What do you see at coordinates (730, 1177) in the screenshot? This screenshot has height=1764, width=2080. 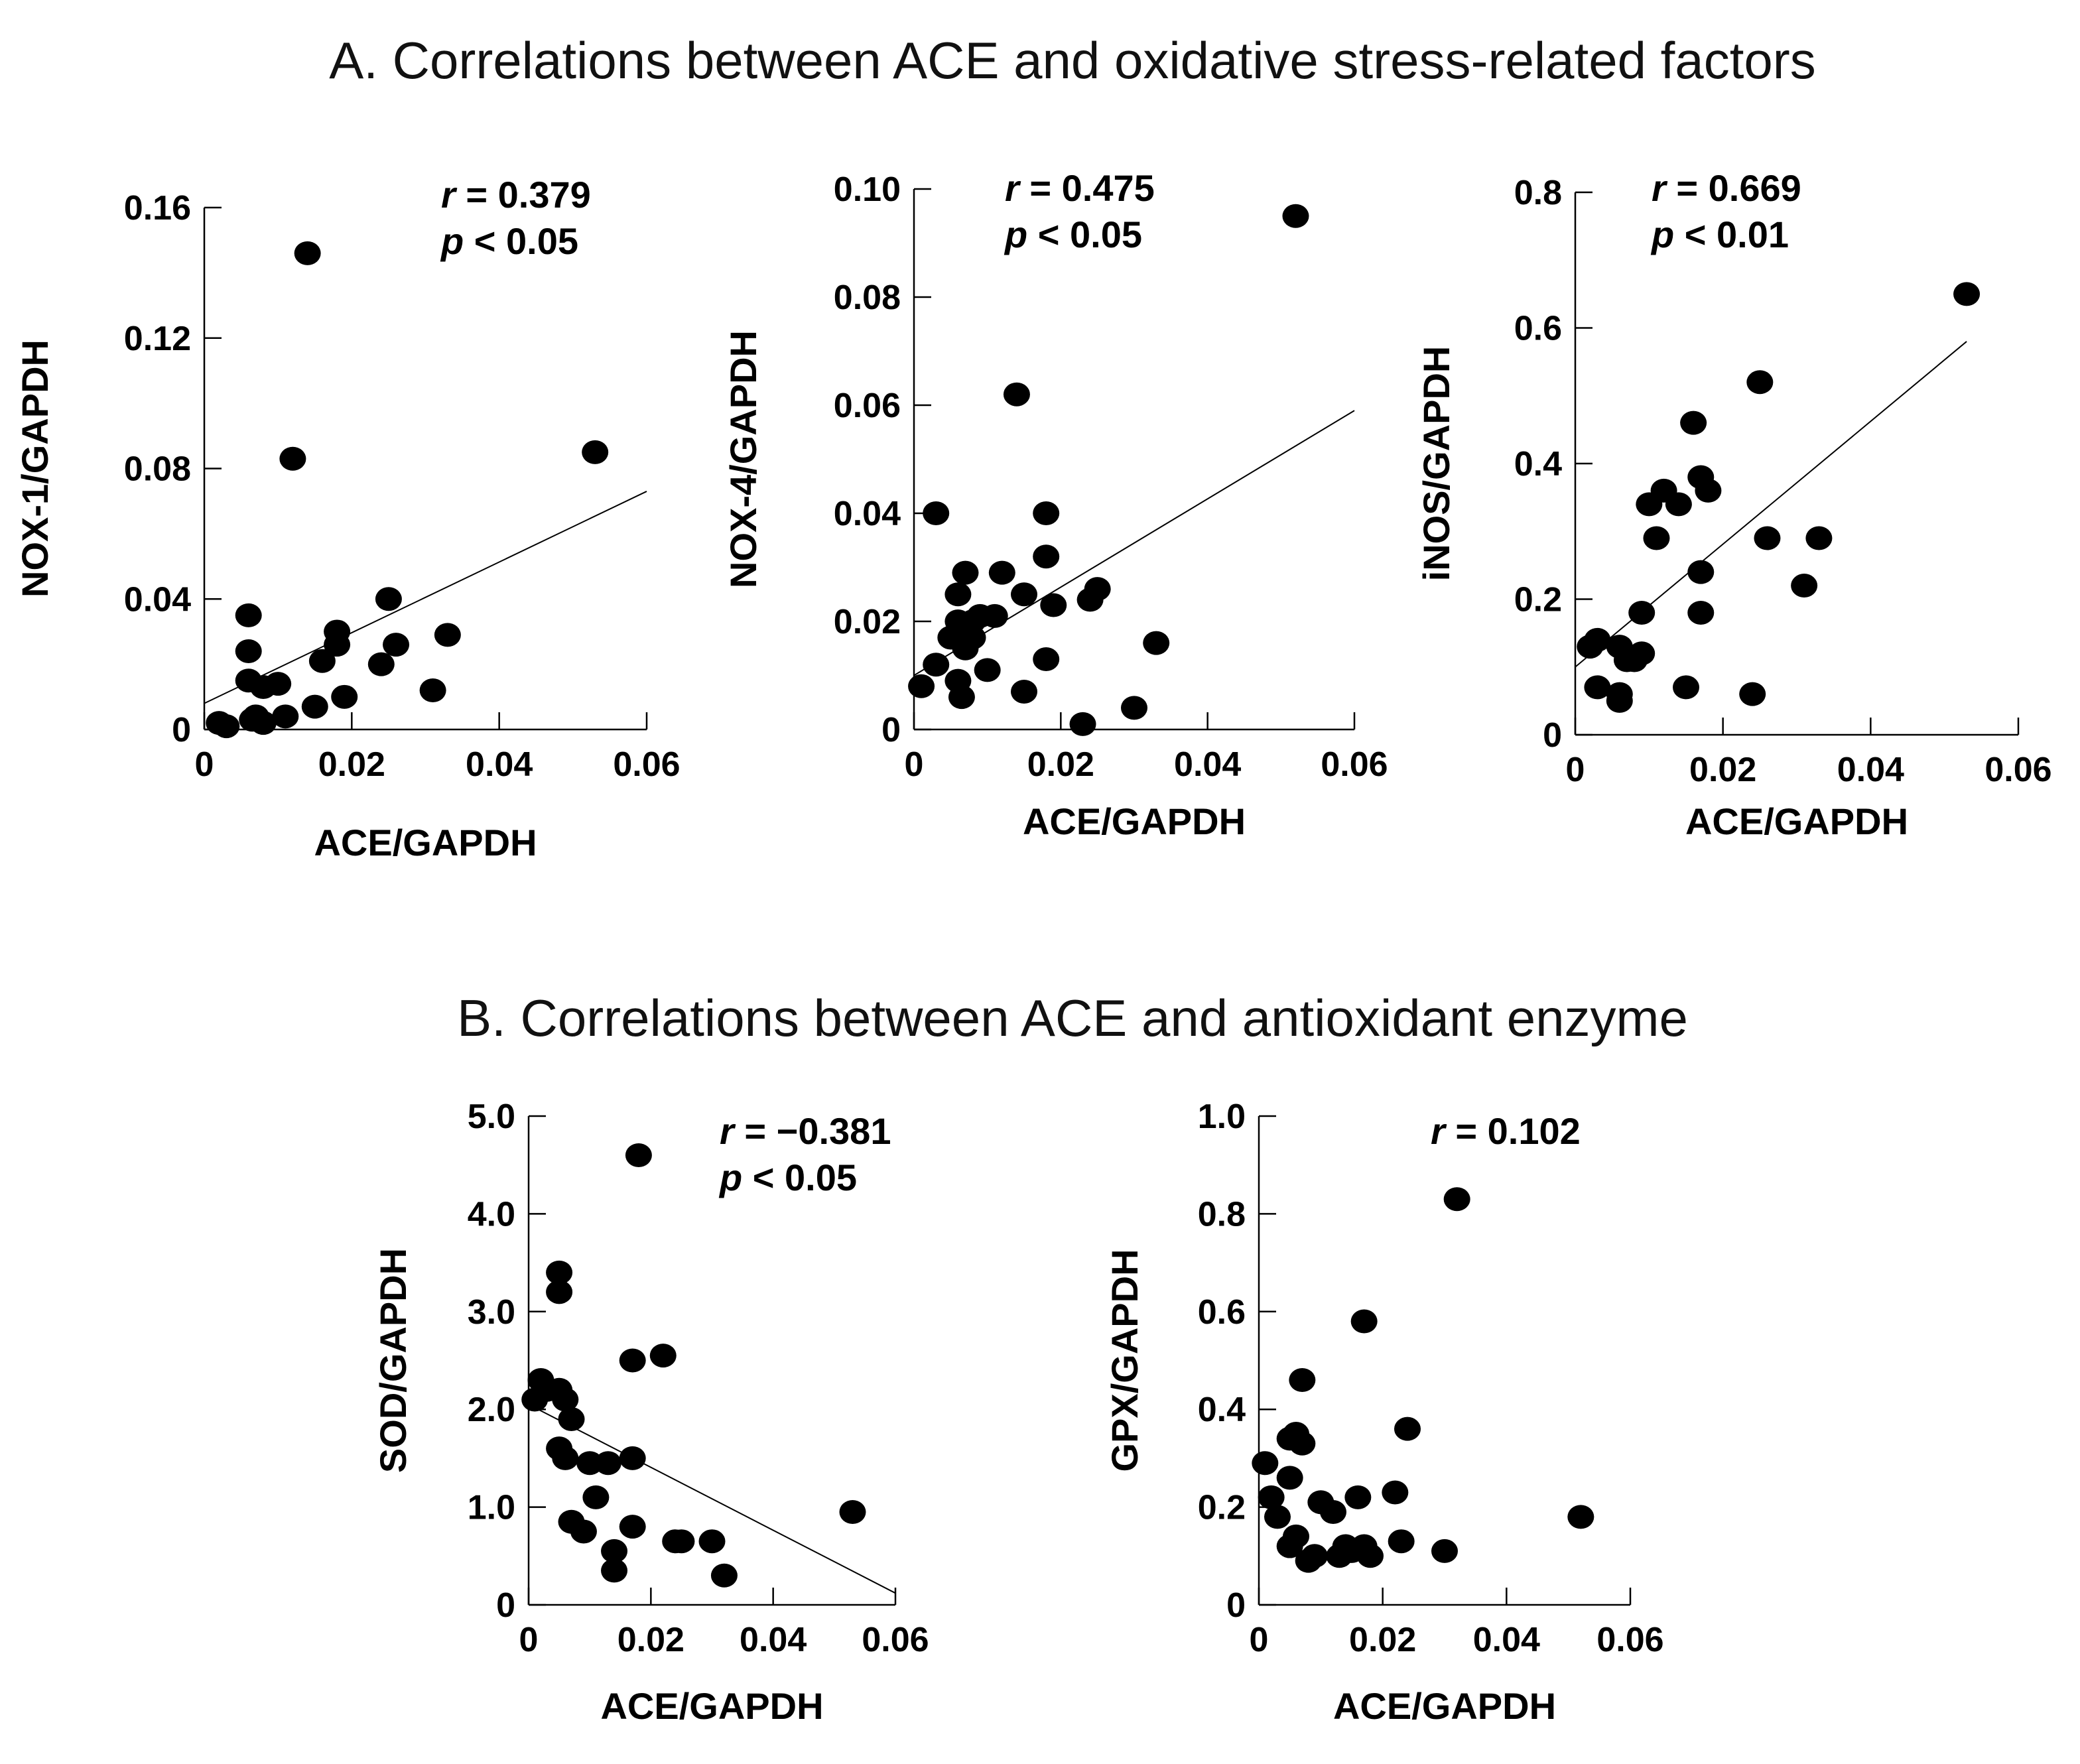 I see `sod-p-symbol: p` at bounding box center [730, 1177].